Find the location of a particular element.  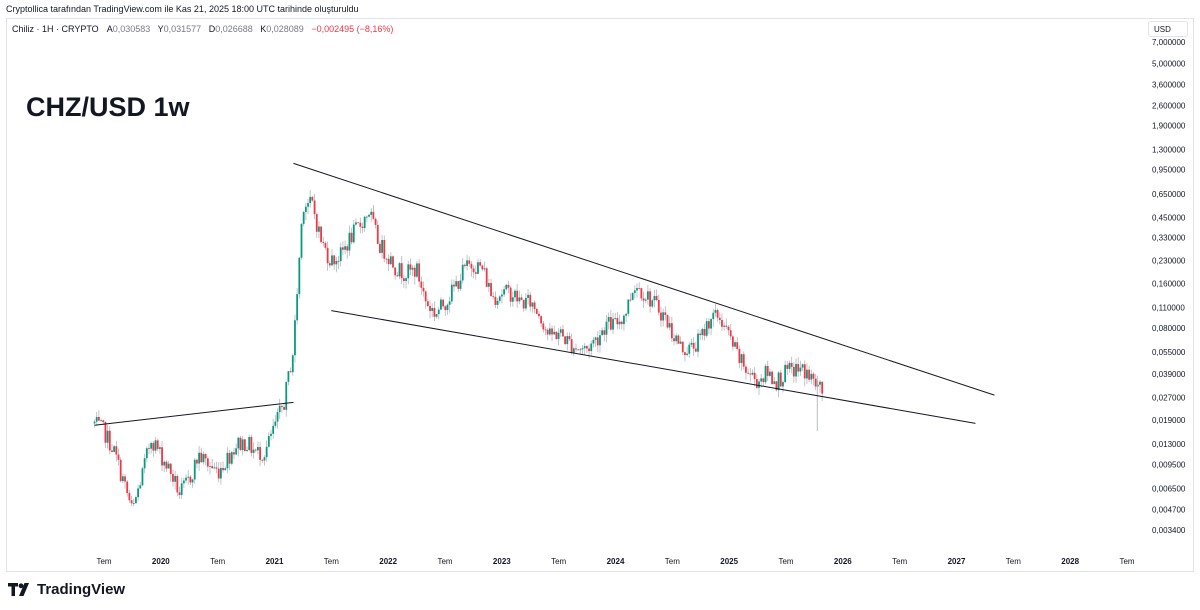

price-tick-17: 0,019000 is located at coordinates (1169, 420).